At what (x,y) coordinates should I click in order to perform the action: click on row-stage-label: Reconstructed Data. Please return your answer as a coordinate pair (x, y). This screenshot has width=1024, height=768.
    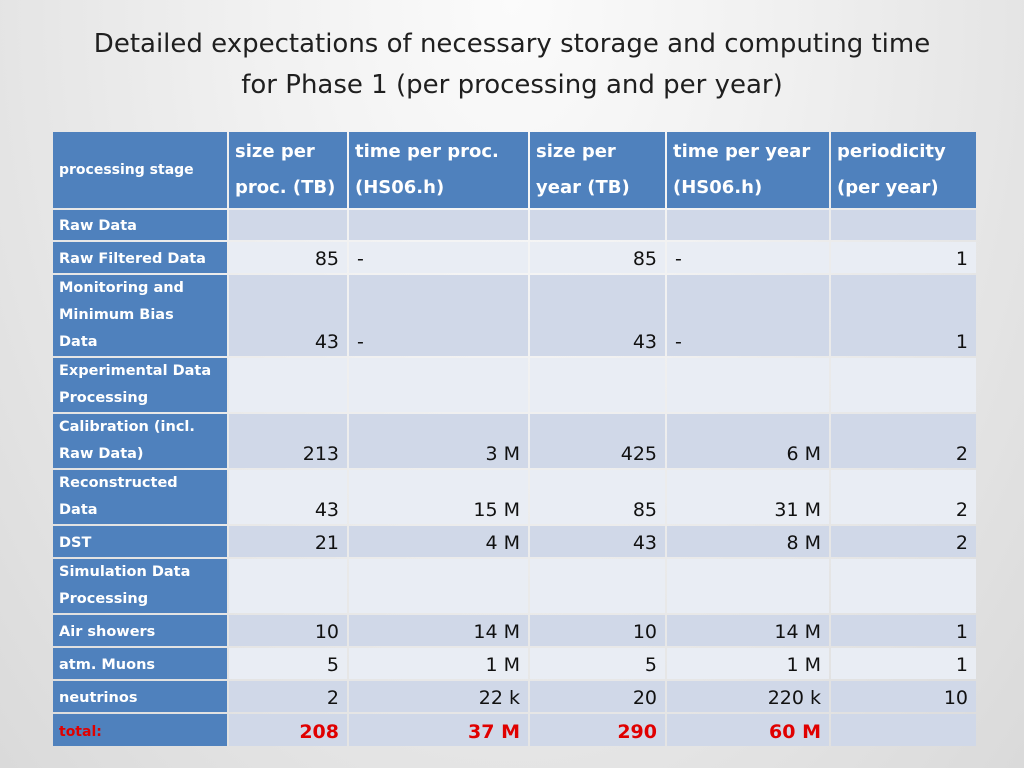
    Looking at the image, I should click on (140, 497).